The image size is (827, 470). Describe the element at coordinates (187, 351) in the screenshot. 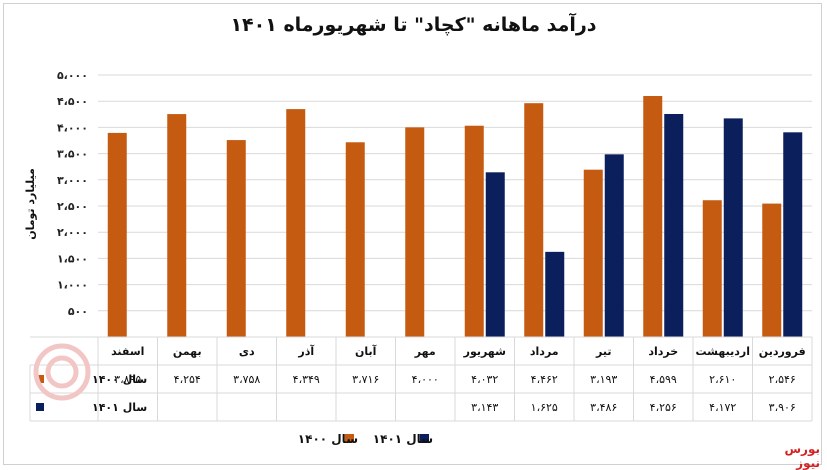

I see `category-label: بهمن` at that location.